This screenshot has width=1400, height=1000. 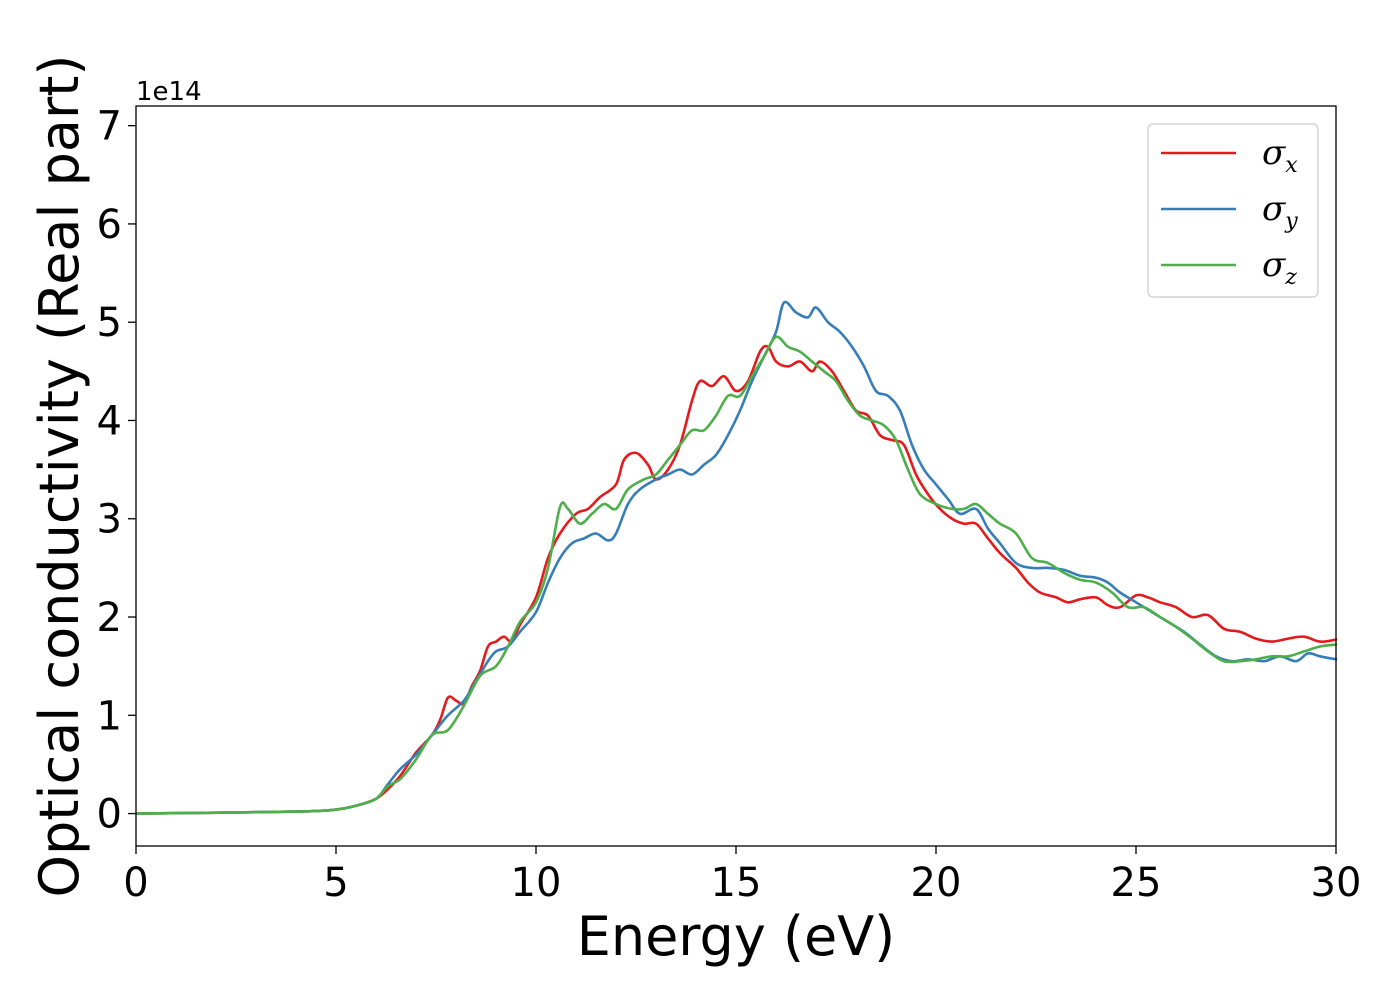 I want to click on x-axis: 0 5 10 15 20 25 30, so click(x=742, y=876).